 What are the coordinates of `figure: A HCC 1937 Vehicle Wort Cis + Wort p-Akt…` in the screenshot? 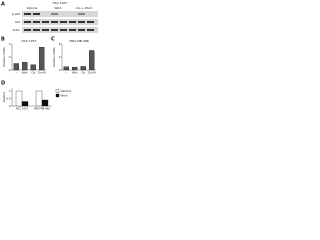 It's located at (49, 56).